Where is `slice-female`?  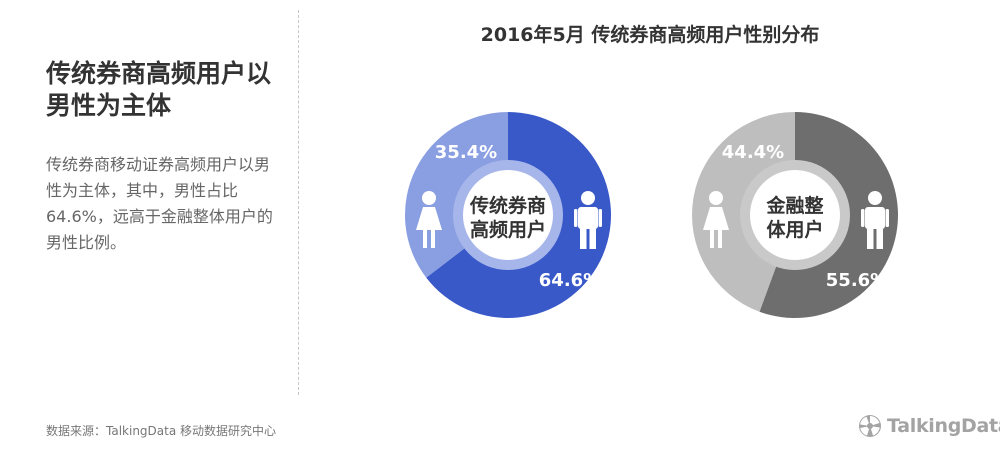
slice-female is located at coordinates (456, 195).